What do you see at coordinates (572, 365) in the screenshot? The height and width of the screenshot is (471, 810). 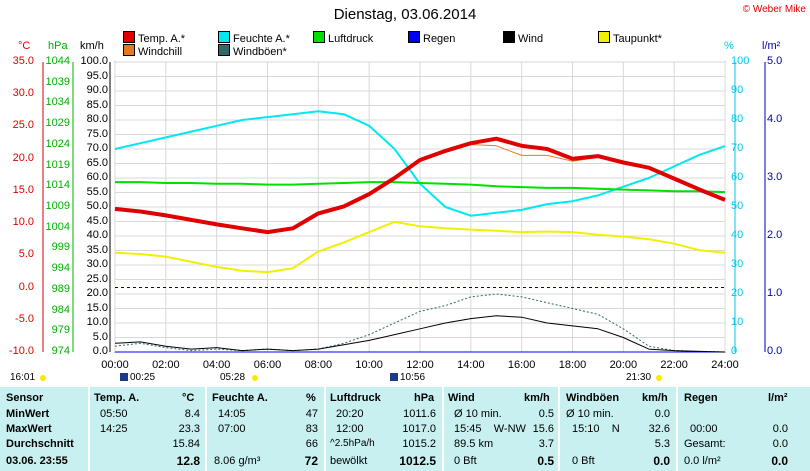 I see `tick-label-x: 18:00` at bounding box center [572, 365].